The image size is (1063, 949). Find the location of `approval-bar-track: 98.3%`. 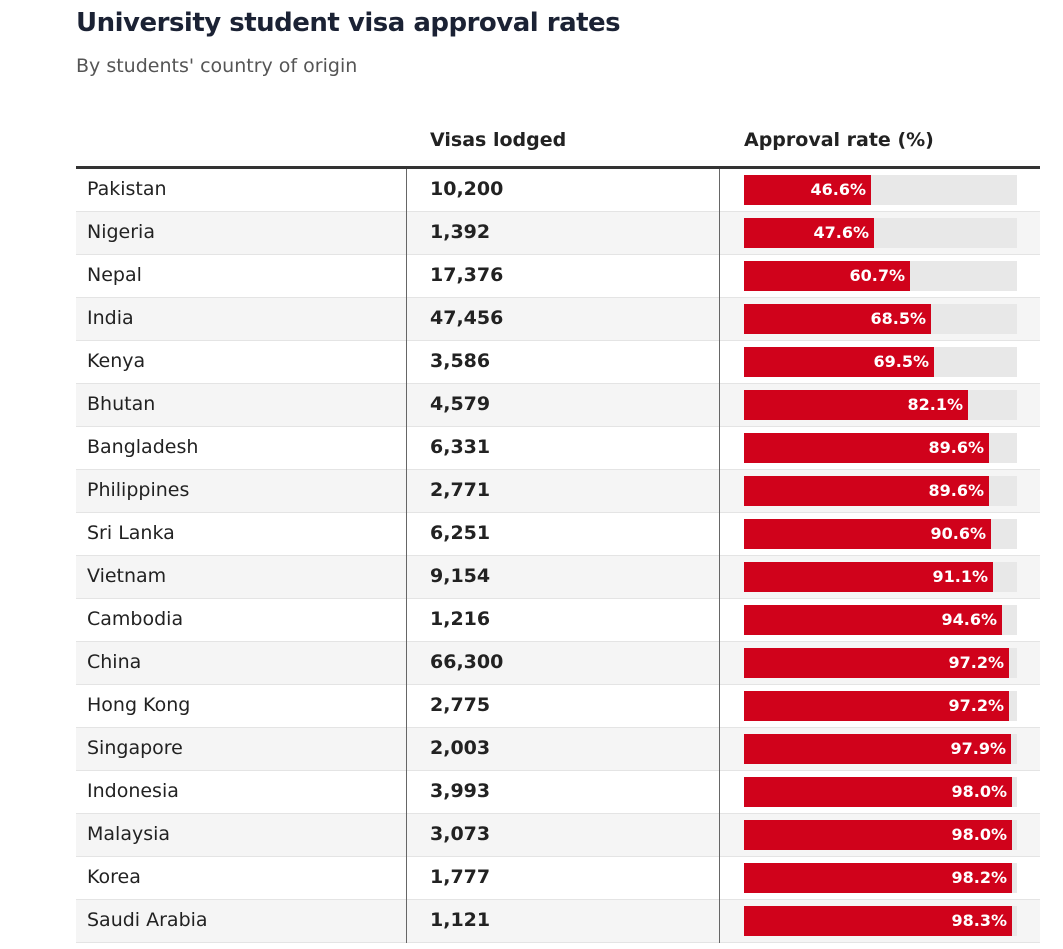

approval-bar-track: 98.3% is located at coordinates (880, 921).